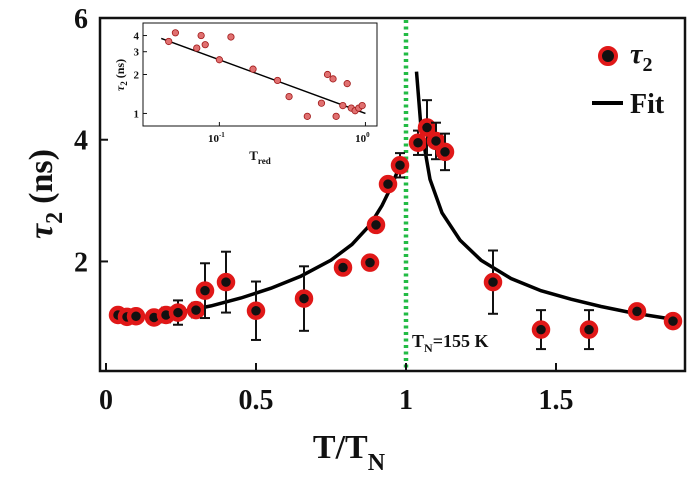 This screenshot has height=491, width=698. Describe the element at coordinates (647, 104) in the screenshot. I see `legend-label-fit: Fit` at that location.